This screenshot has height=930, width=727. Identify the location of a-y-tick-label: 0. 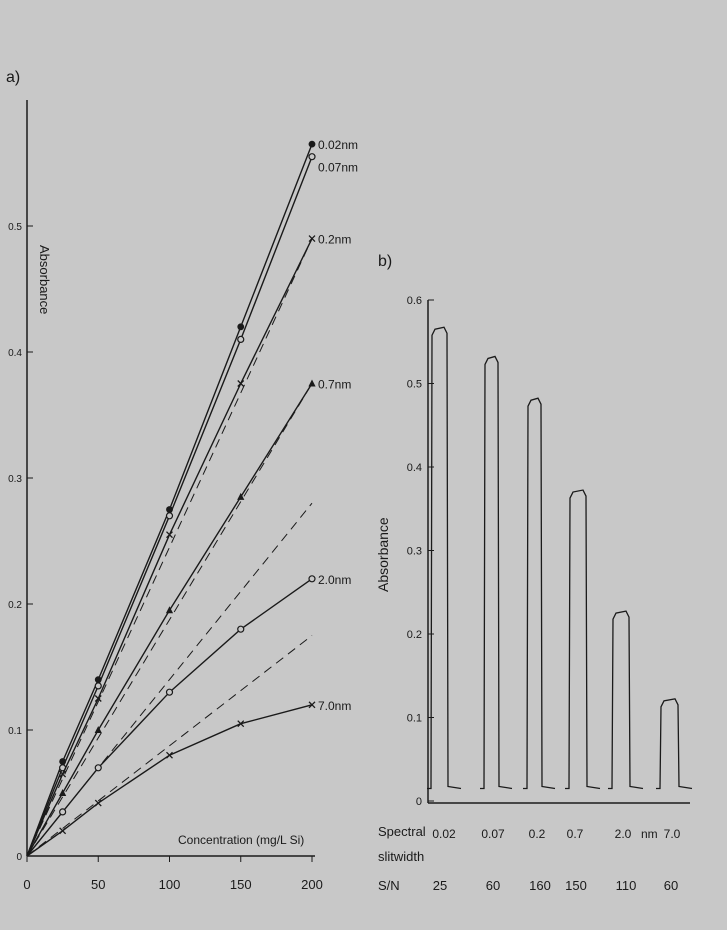
(19, 857).